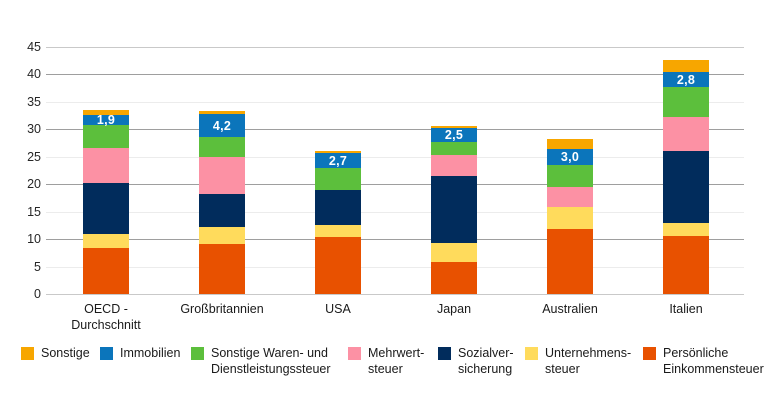  Describe the element at coordinates (37, 267) in the screenshot. I see `y-tick-label-5: 5` at that location.